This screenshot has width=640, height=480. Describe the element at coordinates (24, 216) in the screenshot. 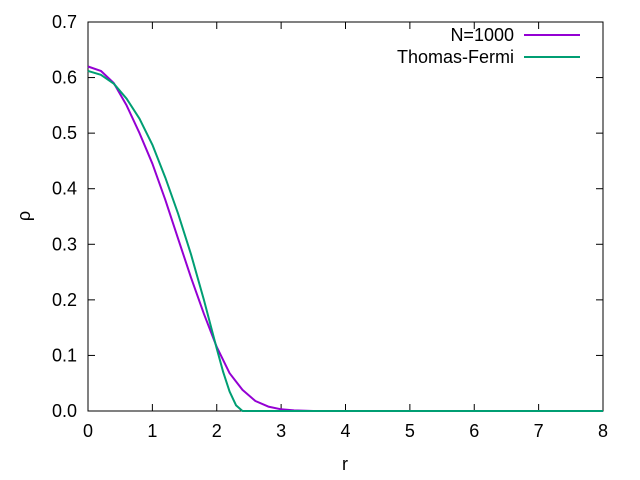

I see `y-axis-label: ρ` at that location.